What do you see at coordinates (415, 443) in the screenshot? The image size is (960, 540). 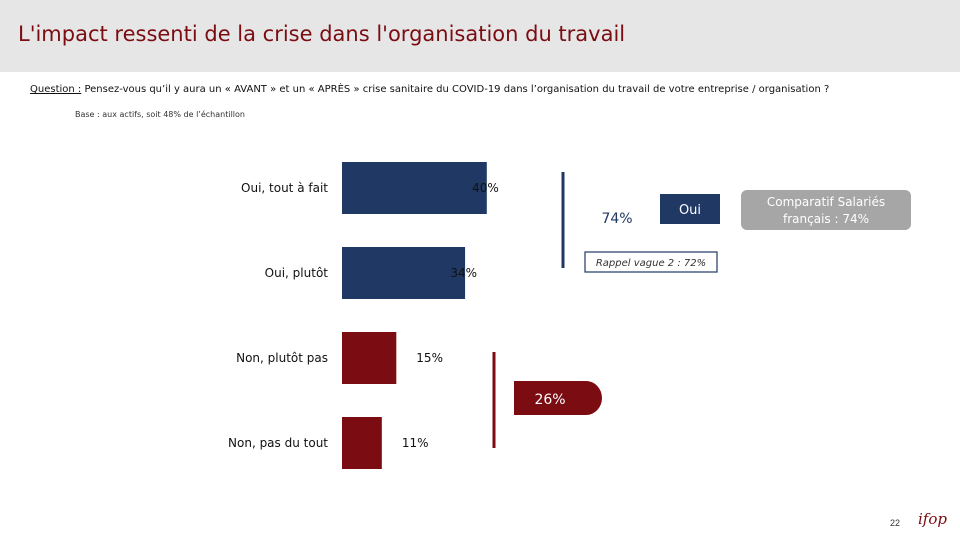 I see `value-label-4: 11%` at bounding box center [415, 443].